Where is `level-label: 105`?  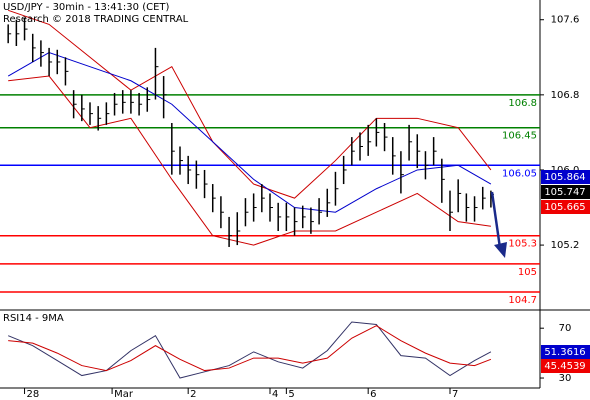
level-label: 105 is located at coordinates (527, 272).